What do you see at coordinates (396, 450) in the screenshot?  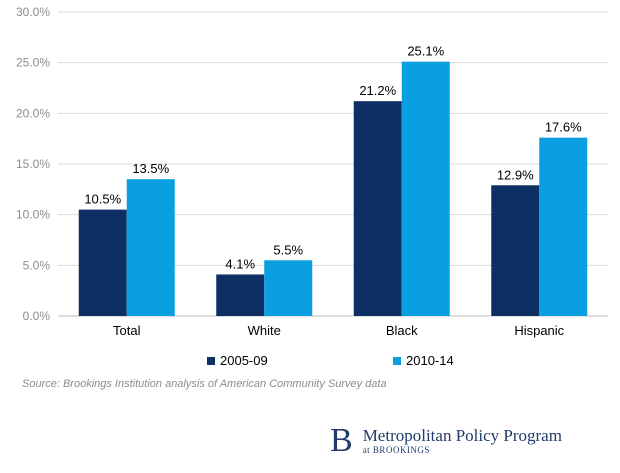 I see `logo-subtitle: at BROOKINGS` at bounding box center [396, 450].